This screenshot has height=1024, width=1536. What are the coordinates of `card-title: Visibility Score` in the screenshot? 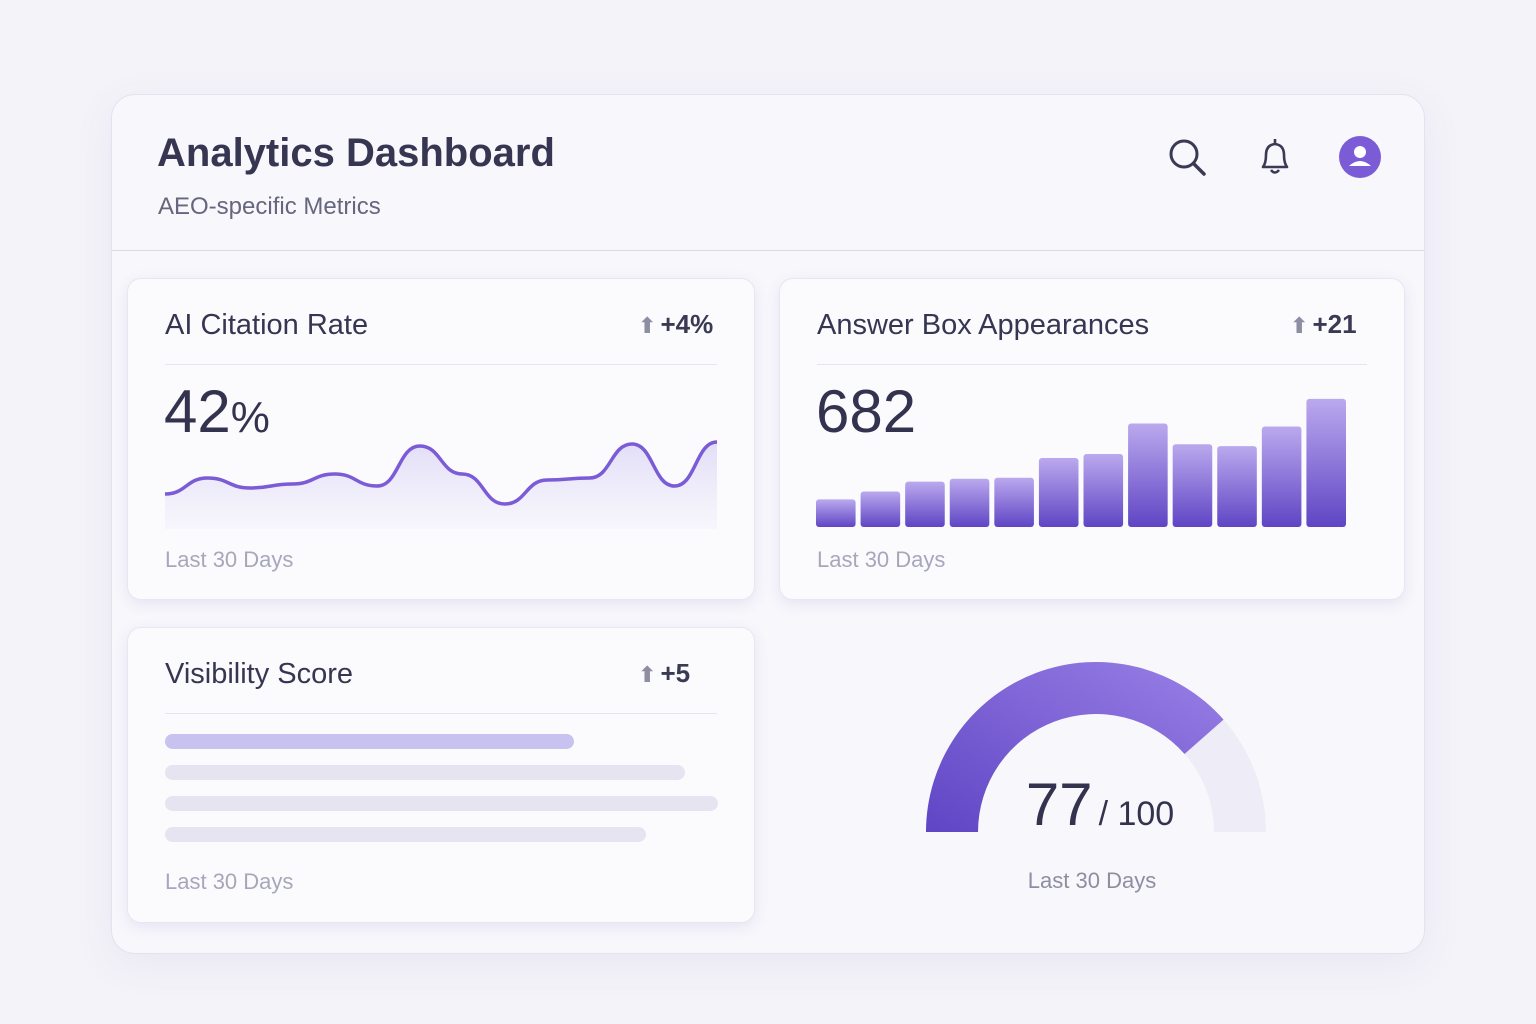 It's located at (259, 674).